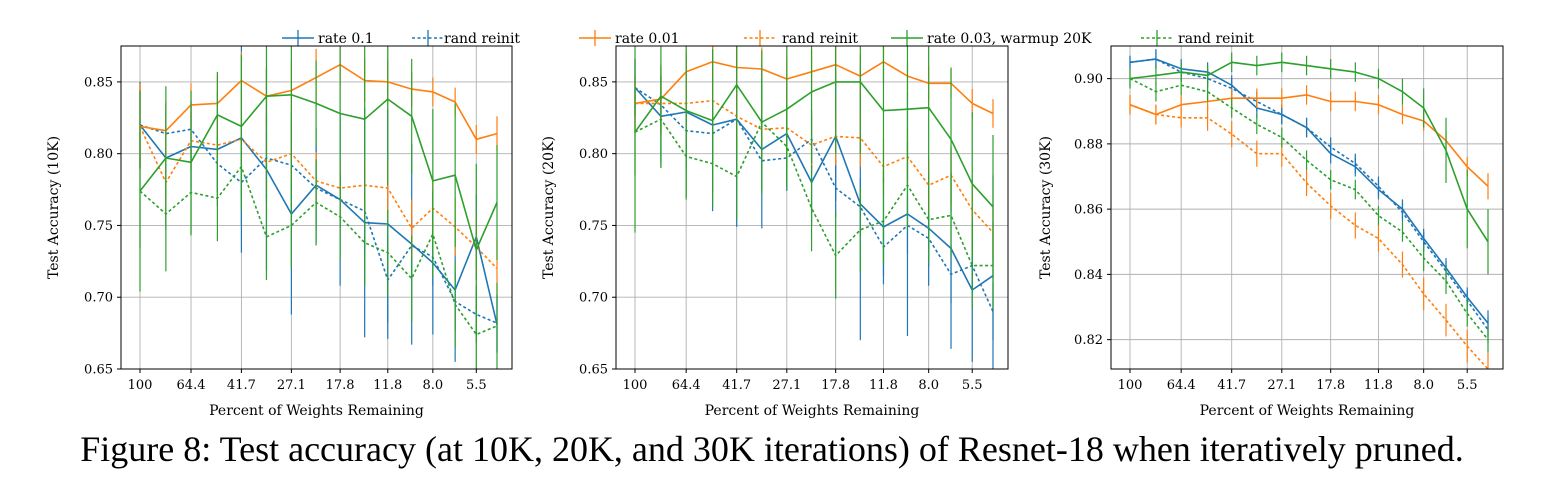  Describe the element at coordinates (1009, 39) in the screenshot. I see `legend-label: rate 0.03, warmup 20K` at that location.